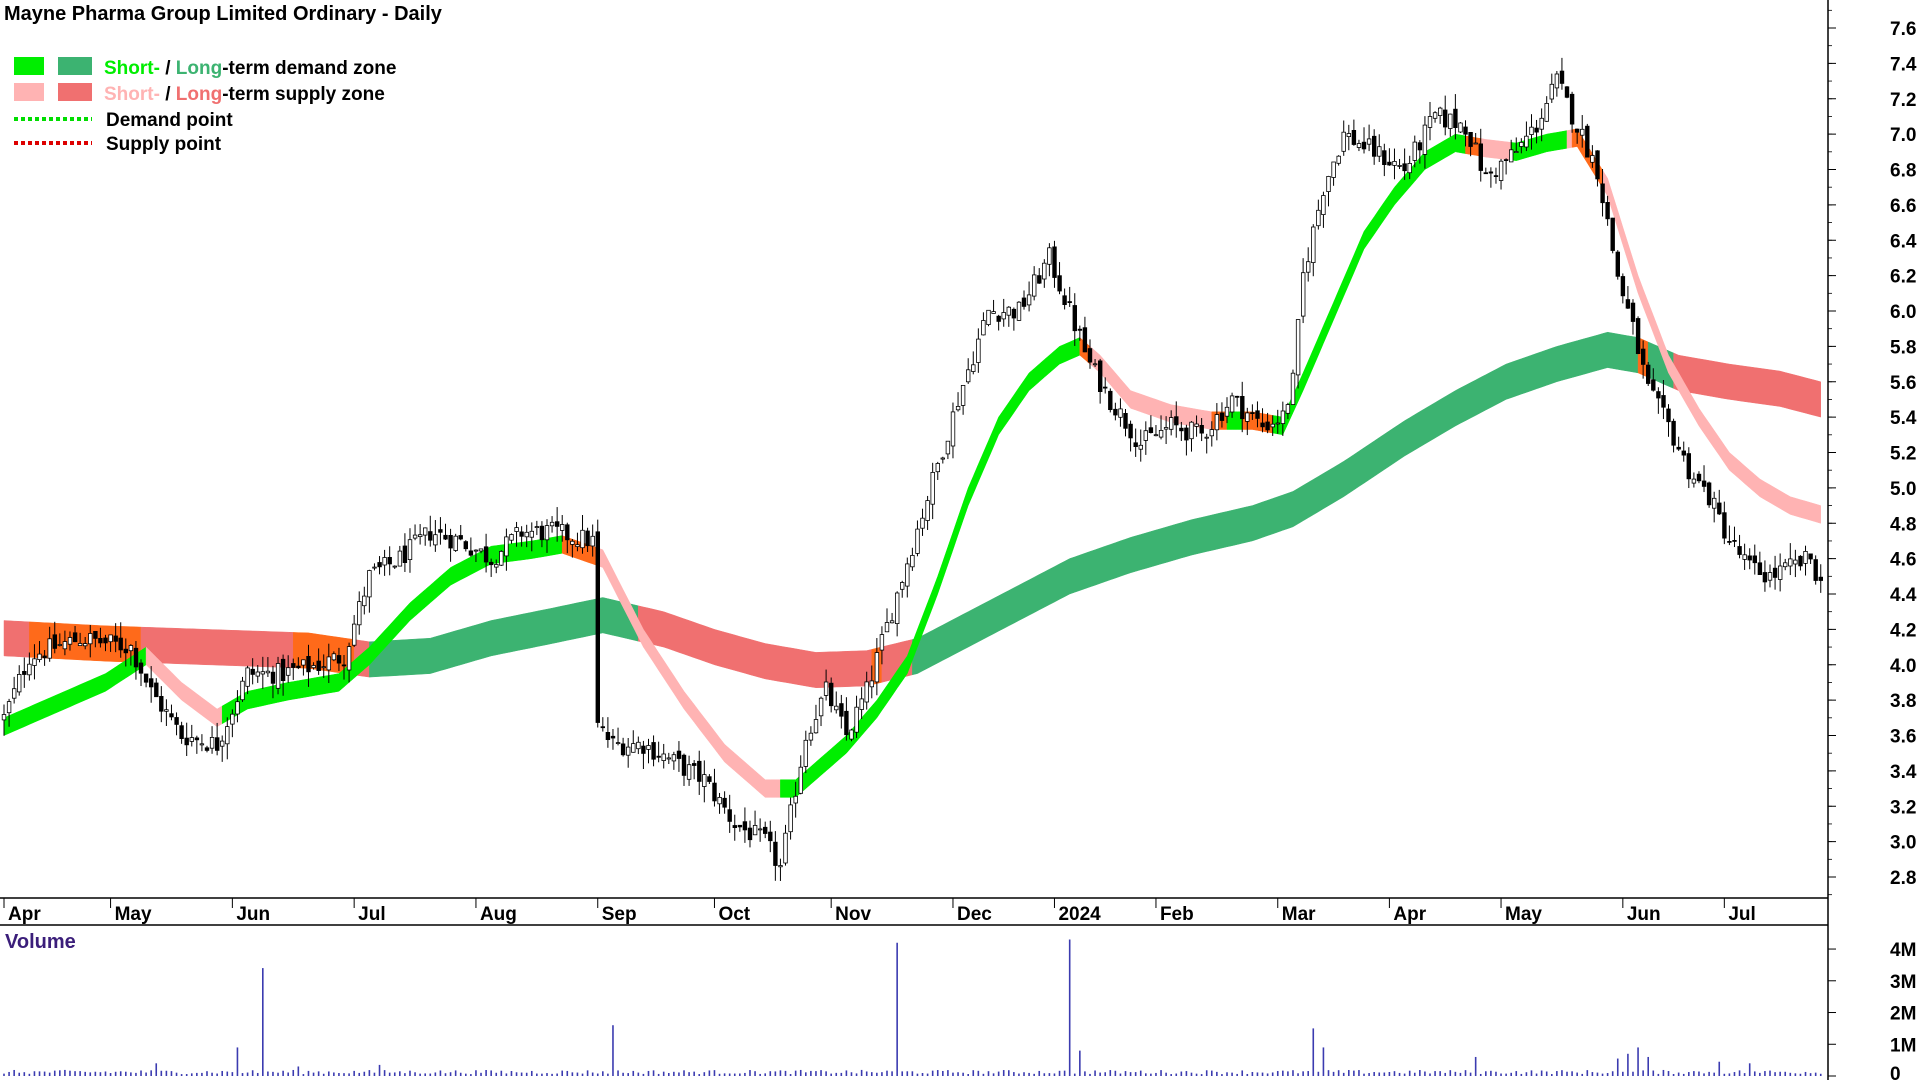 The image size is (1920, 1080). What do you see at coordinates (1903, 489) in the screenshot?
I see `price-tick-label: 5.0` at bounding box center [1903, 489].